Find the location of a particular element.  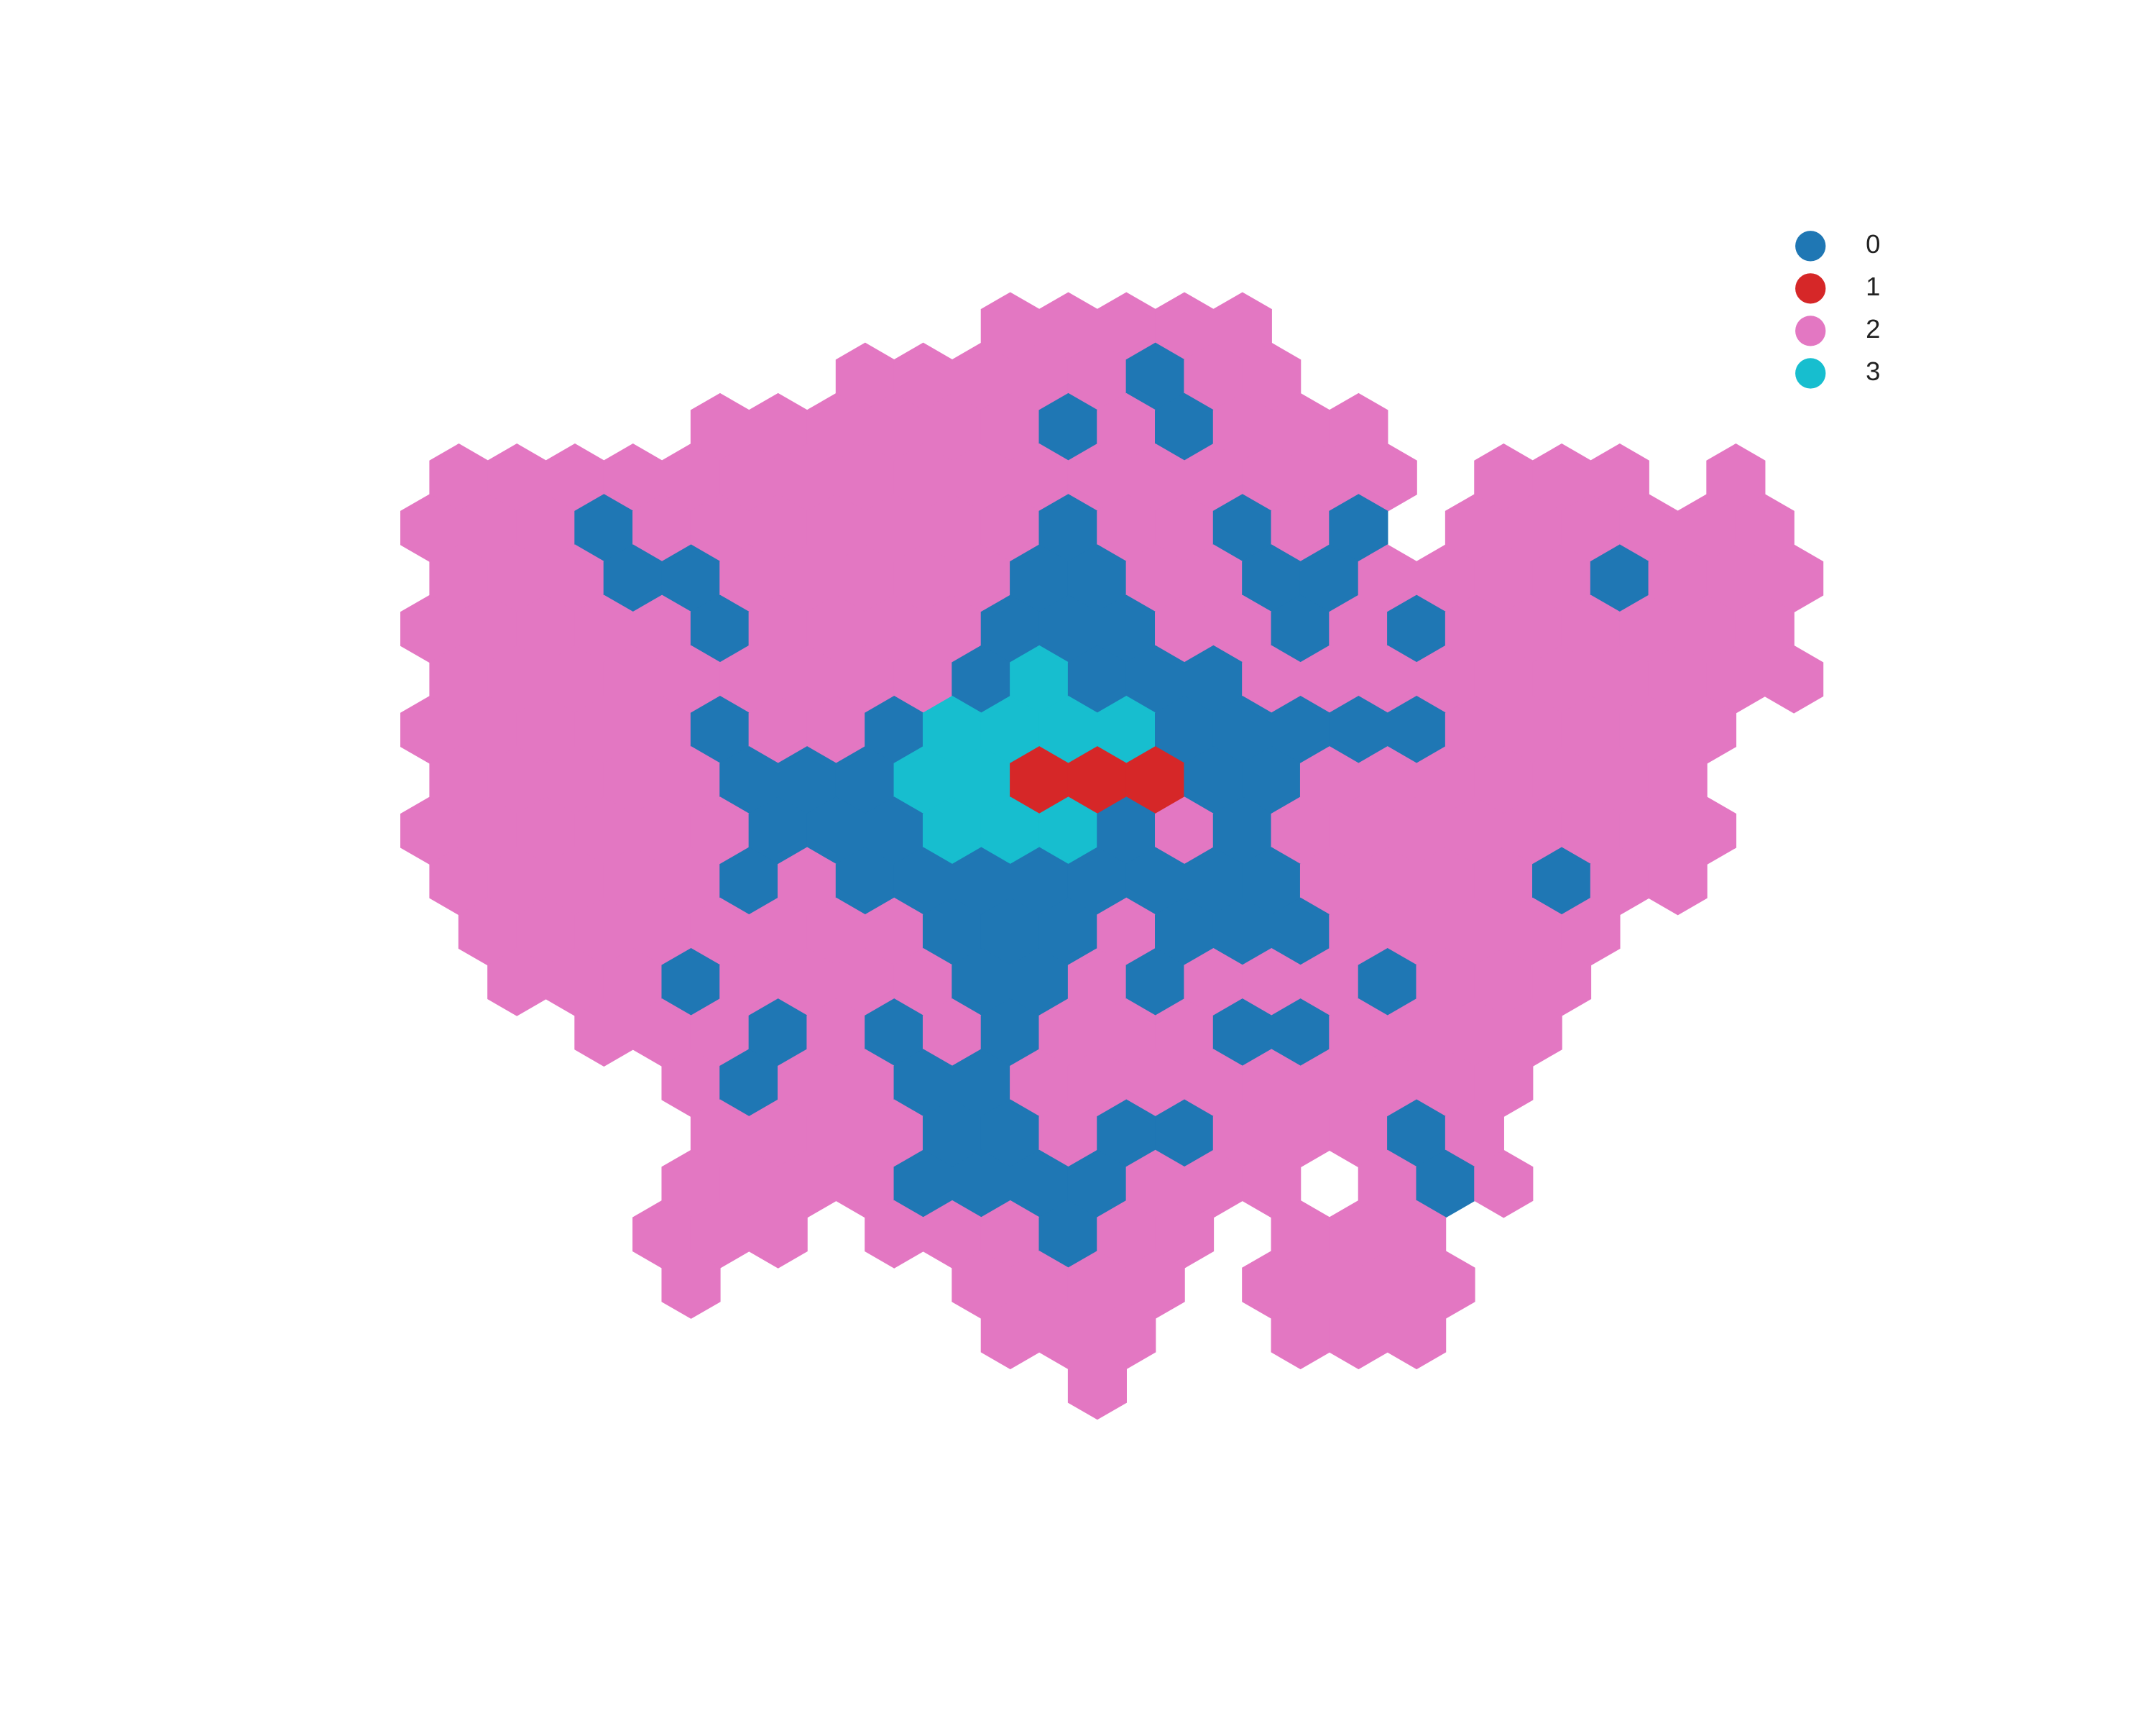

legend-label: 3 is located at coordinates (1873, 371).